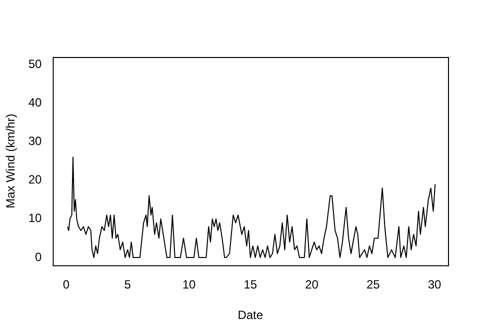 The width and height of the screenshot is (480, 335). I want to click on y-tick-label: 30, so click(35, 141).